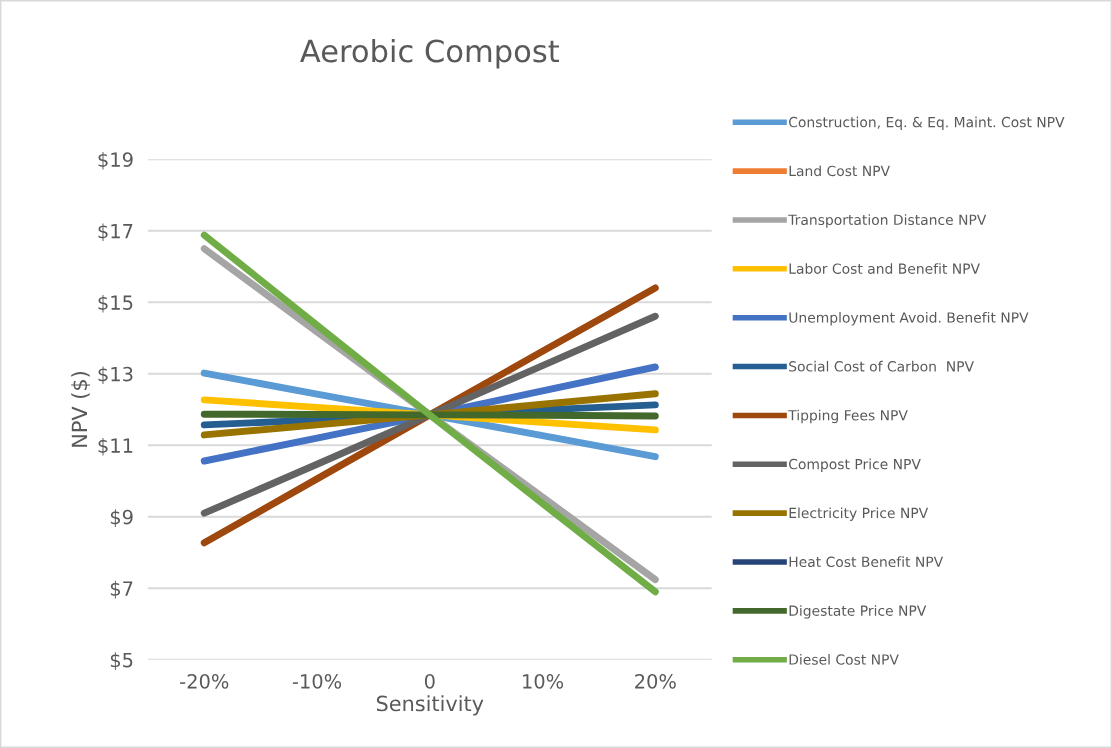 This screenshot has height=748, width=1112. Describe the element at coordinates (859, 514) in the screenshot. I see `legend-label: Electricity Price NPV` at that location.